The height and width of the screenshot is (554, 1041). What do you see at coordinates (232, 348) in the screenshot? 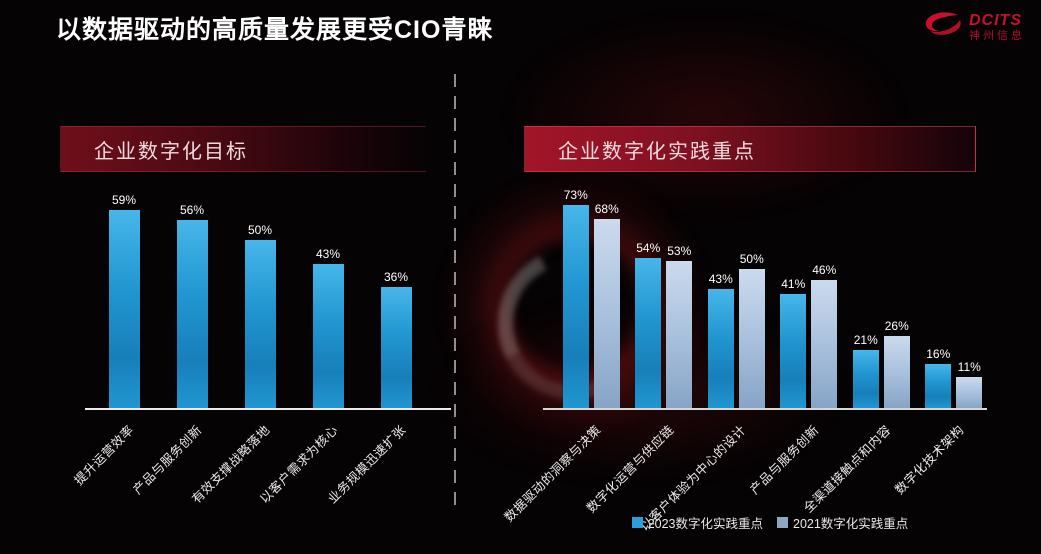
I see `bar-group: 50% 有效支撑战略落地` at bounding box center [232, 348].